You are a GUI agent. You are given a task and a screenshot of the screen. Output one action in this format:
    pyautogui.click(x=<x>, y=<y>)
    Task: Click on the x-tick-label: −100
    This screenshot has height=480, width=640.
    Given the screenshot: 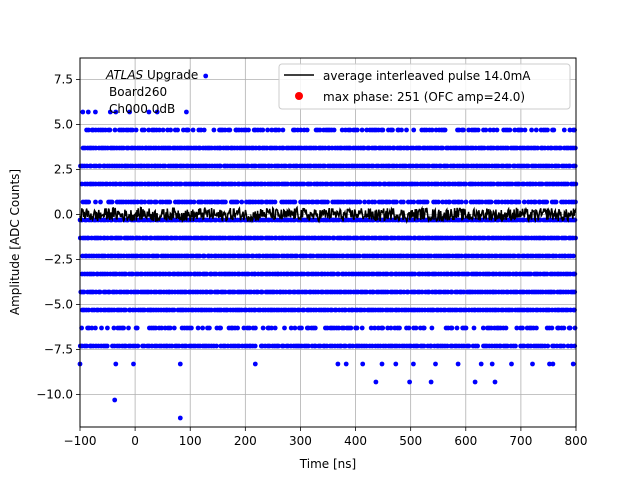 What is the action you would take?
    pyautogui.click(x=80, y=441)
    